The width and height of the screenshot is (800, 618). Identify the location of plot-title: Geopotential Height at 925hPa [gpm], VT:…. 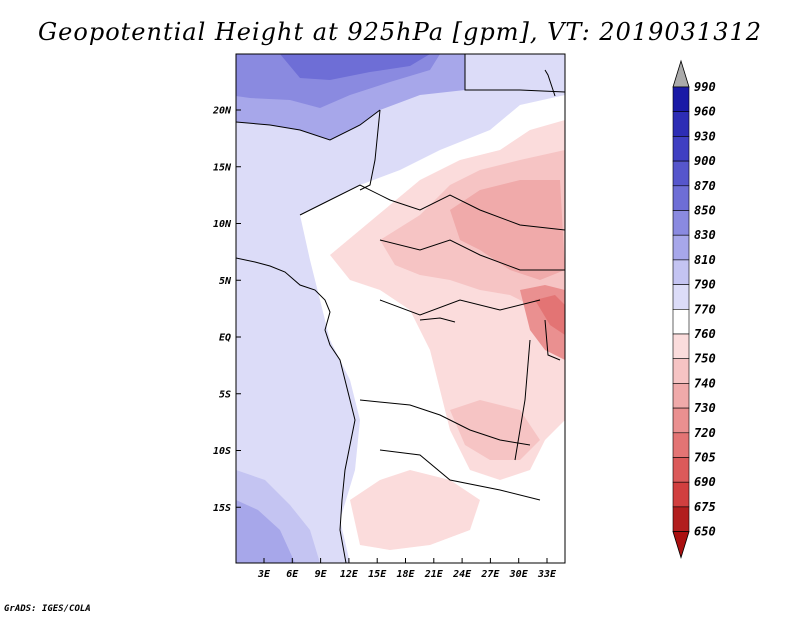
(400, 32).